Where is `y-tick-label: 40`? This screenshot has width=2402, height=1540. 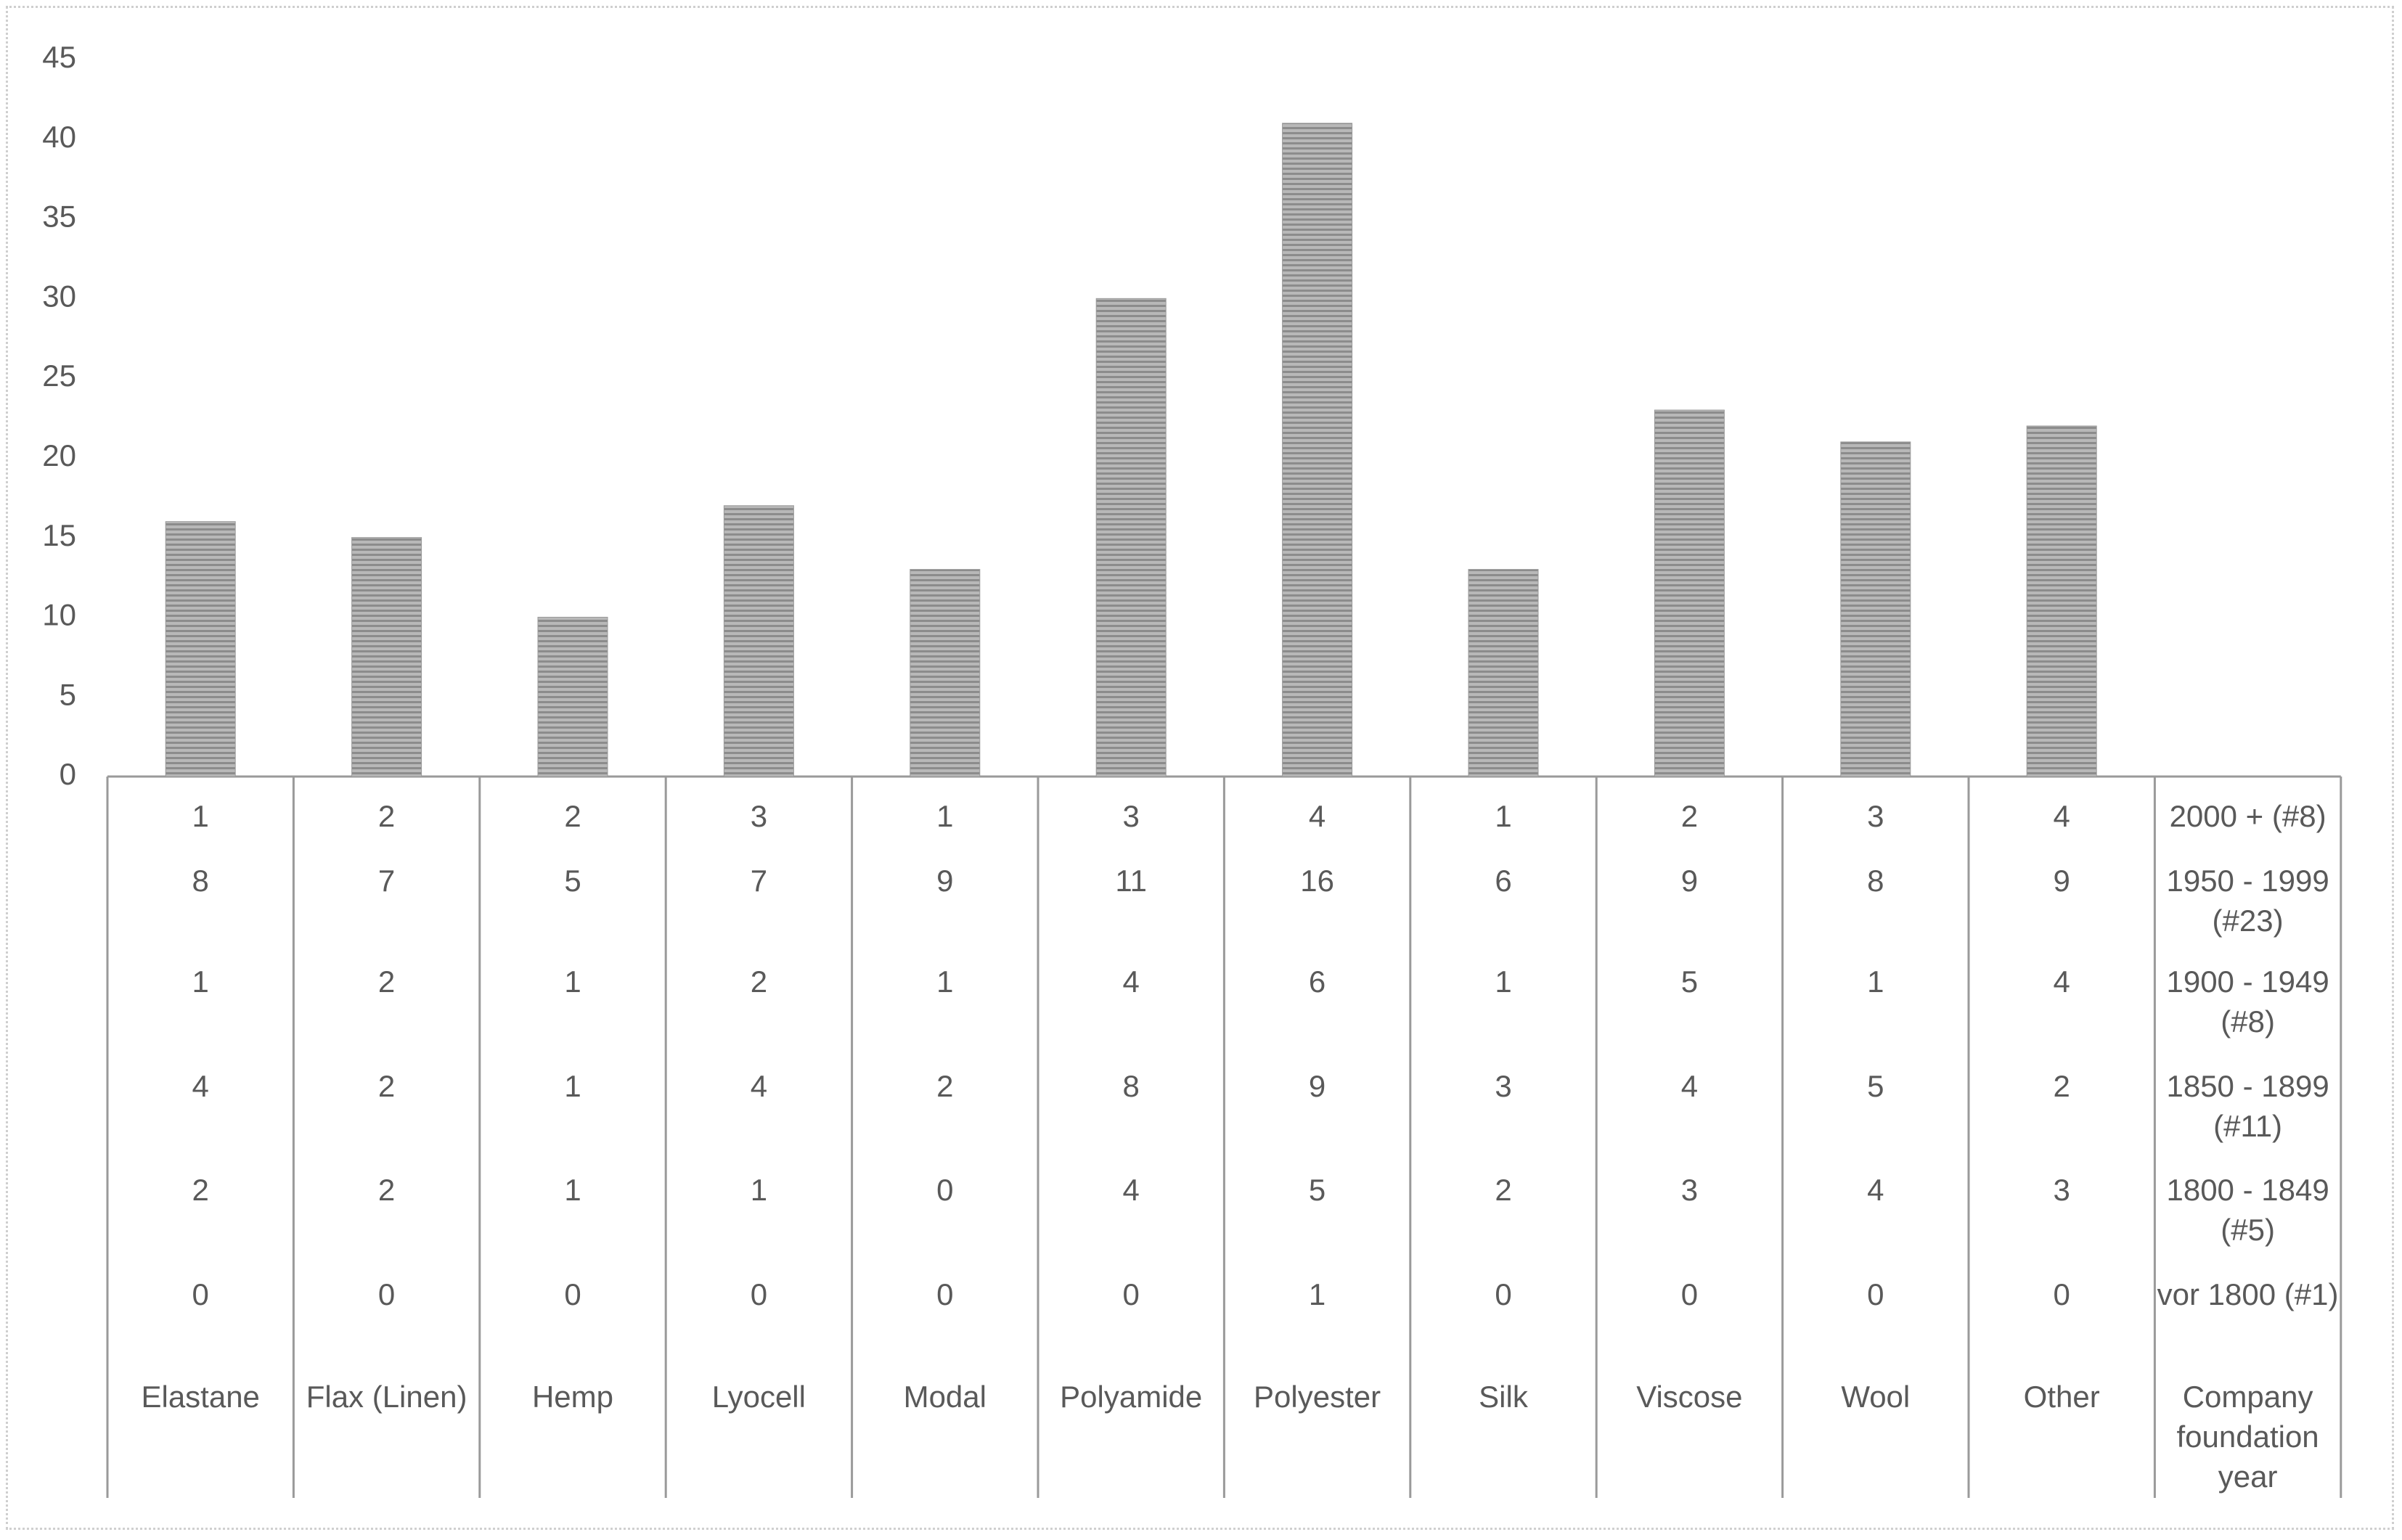
y-tick-label: 40 is located at coordinates (59, 137).